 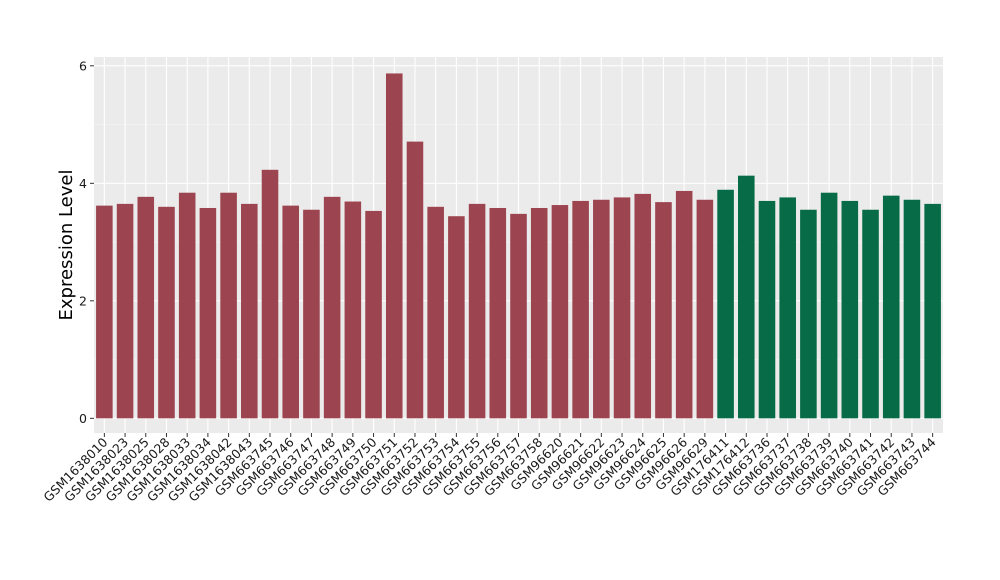 What do you see at coordinates (83, 300) in the screenshot?
I see `y-tick-label: 2` at bounding box center [83, 300].